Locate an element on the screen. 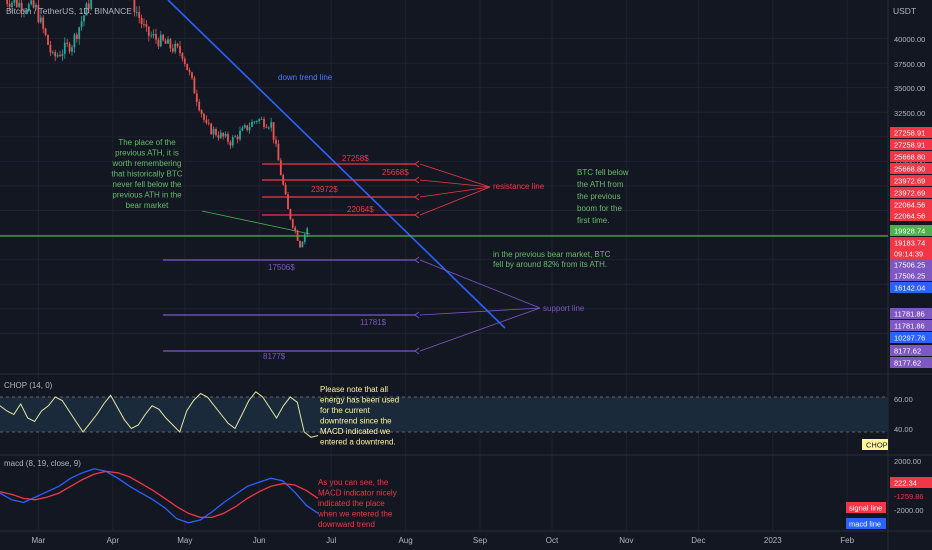 The image size is (932, 550). support-level-label: 11781$ is located at coordinates (373, 322).